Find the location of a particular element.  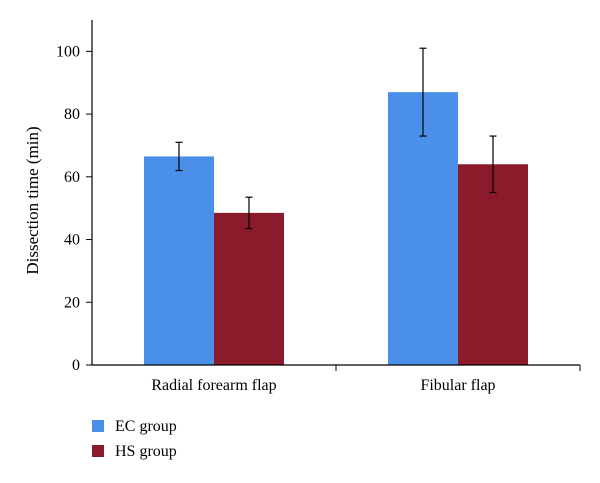

y-tick-label: 20 is located at coordinates (72, 302).